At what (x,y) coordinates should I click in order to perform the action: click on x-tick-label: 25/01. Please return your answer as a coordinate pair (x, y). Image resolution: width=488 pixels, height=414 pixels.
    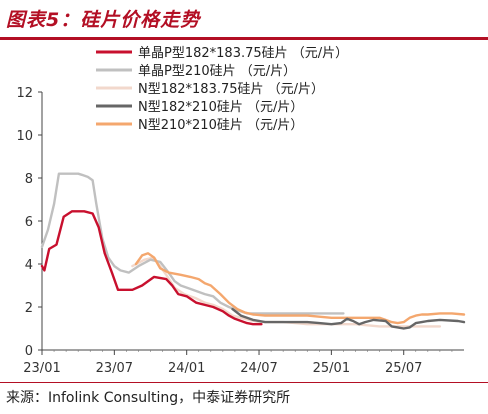
    Looking at the image, I should click on (331, 368).